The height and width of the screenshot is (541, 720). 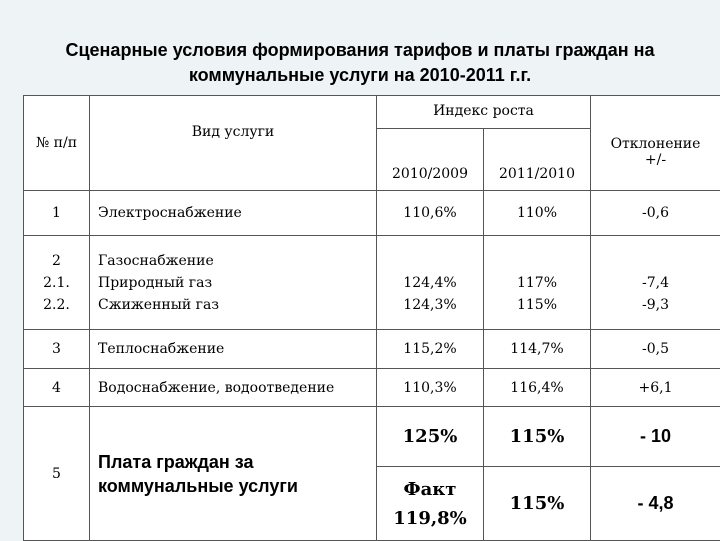 What do you see at coordinates (655, 349) in the screenshot?
I see `row-deviation: -0,5` at bounding box center [655, 349].